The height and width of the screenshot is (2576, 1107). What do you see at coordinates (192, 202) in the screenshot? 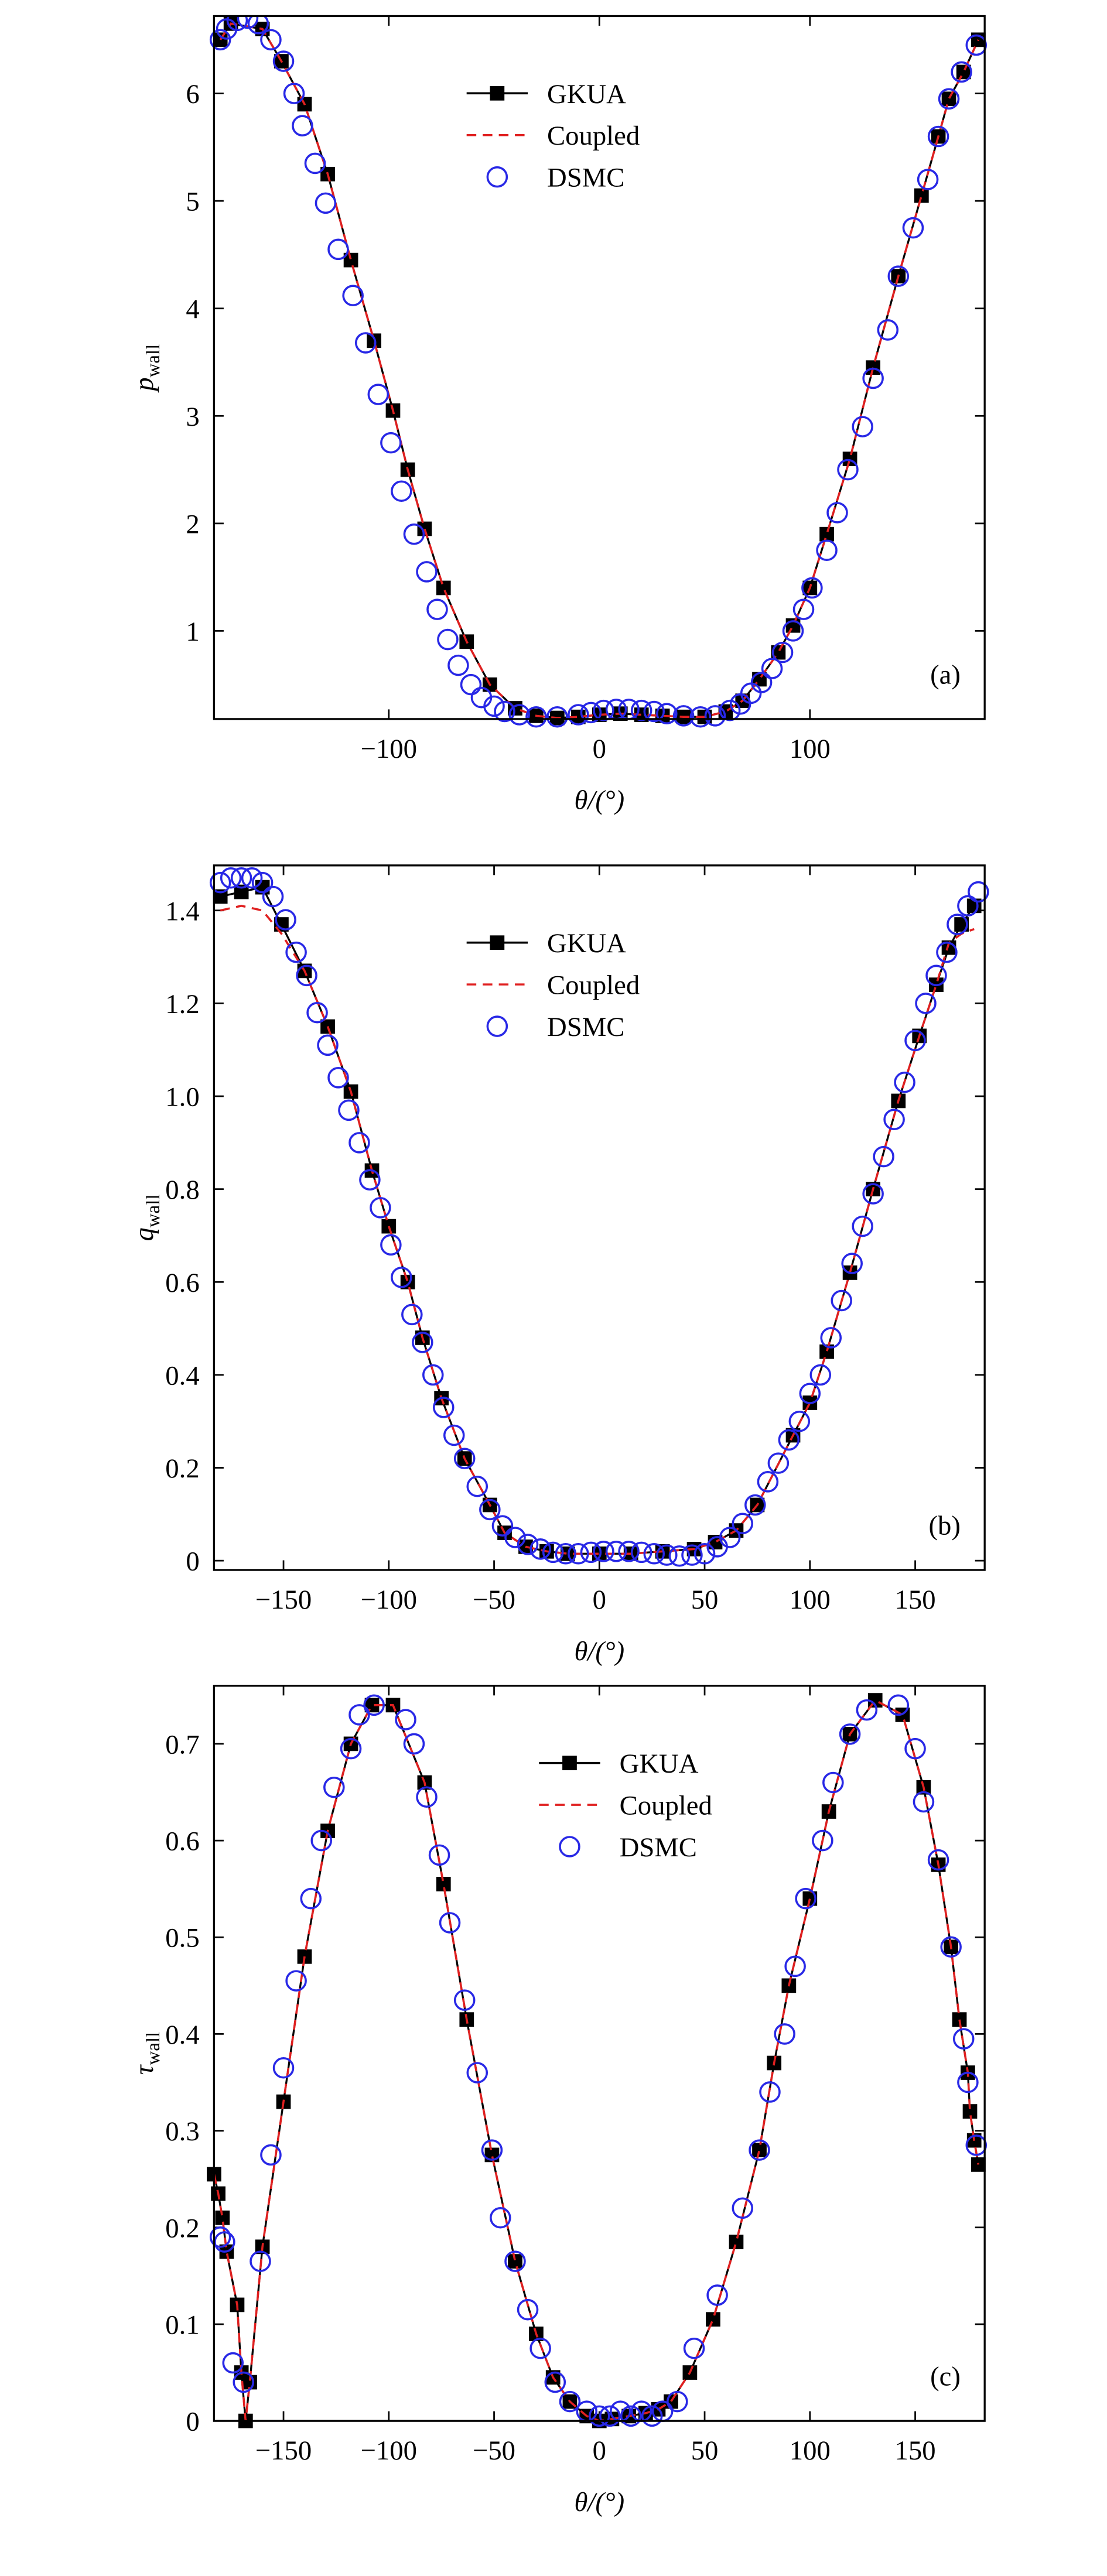
I see `y-tick-label: 5` at bounding box center [192, 202].